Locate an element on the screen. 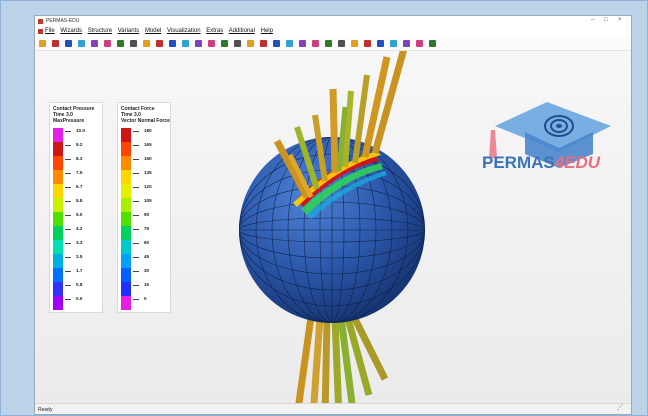 The height and width of the screenshot is (416, 648). maximize-icon: □ is located at coordinates (606, 20).